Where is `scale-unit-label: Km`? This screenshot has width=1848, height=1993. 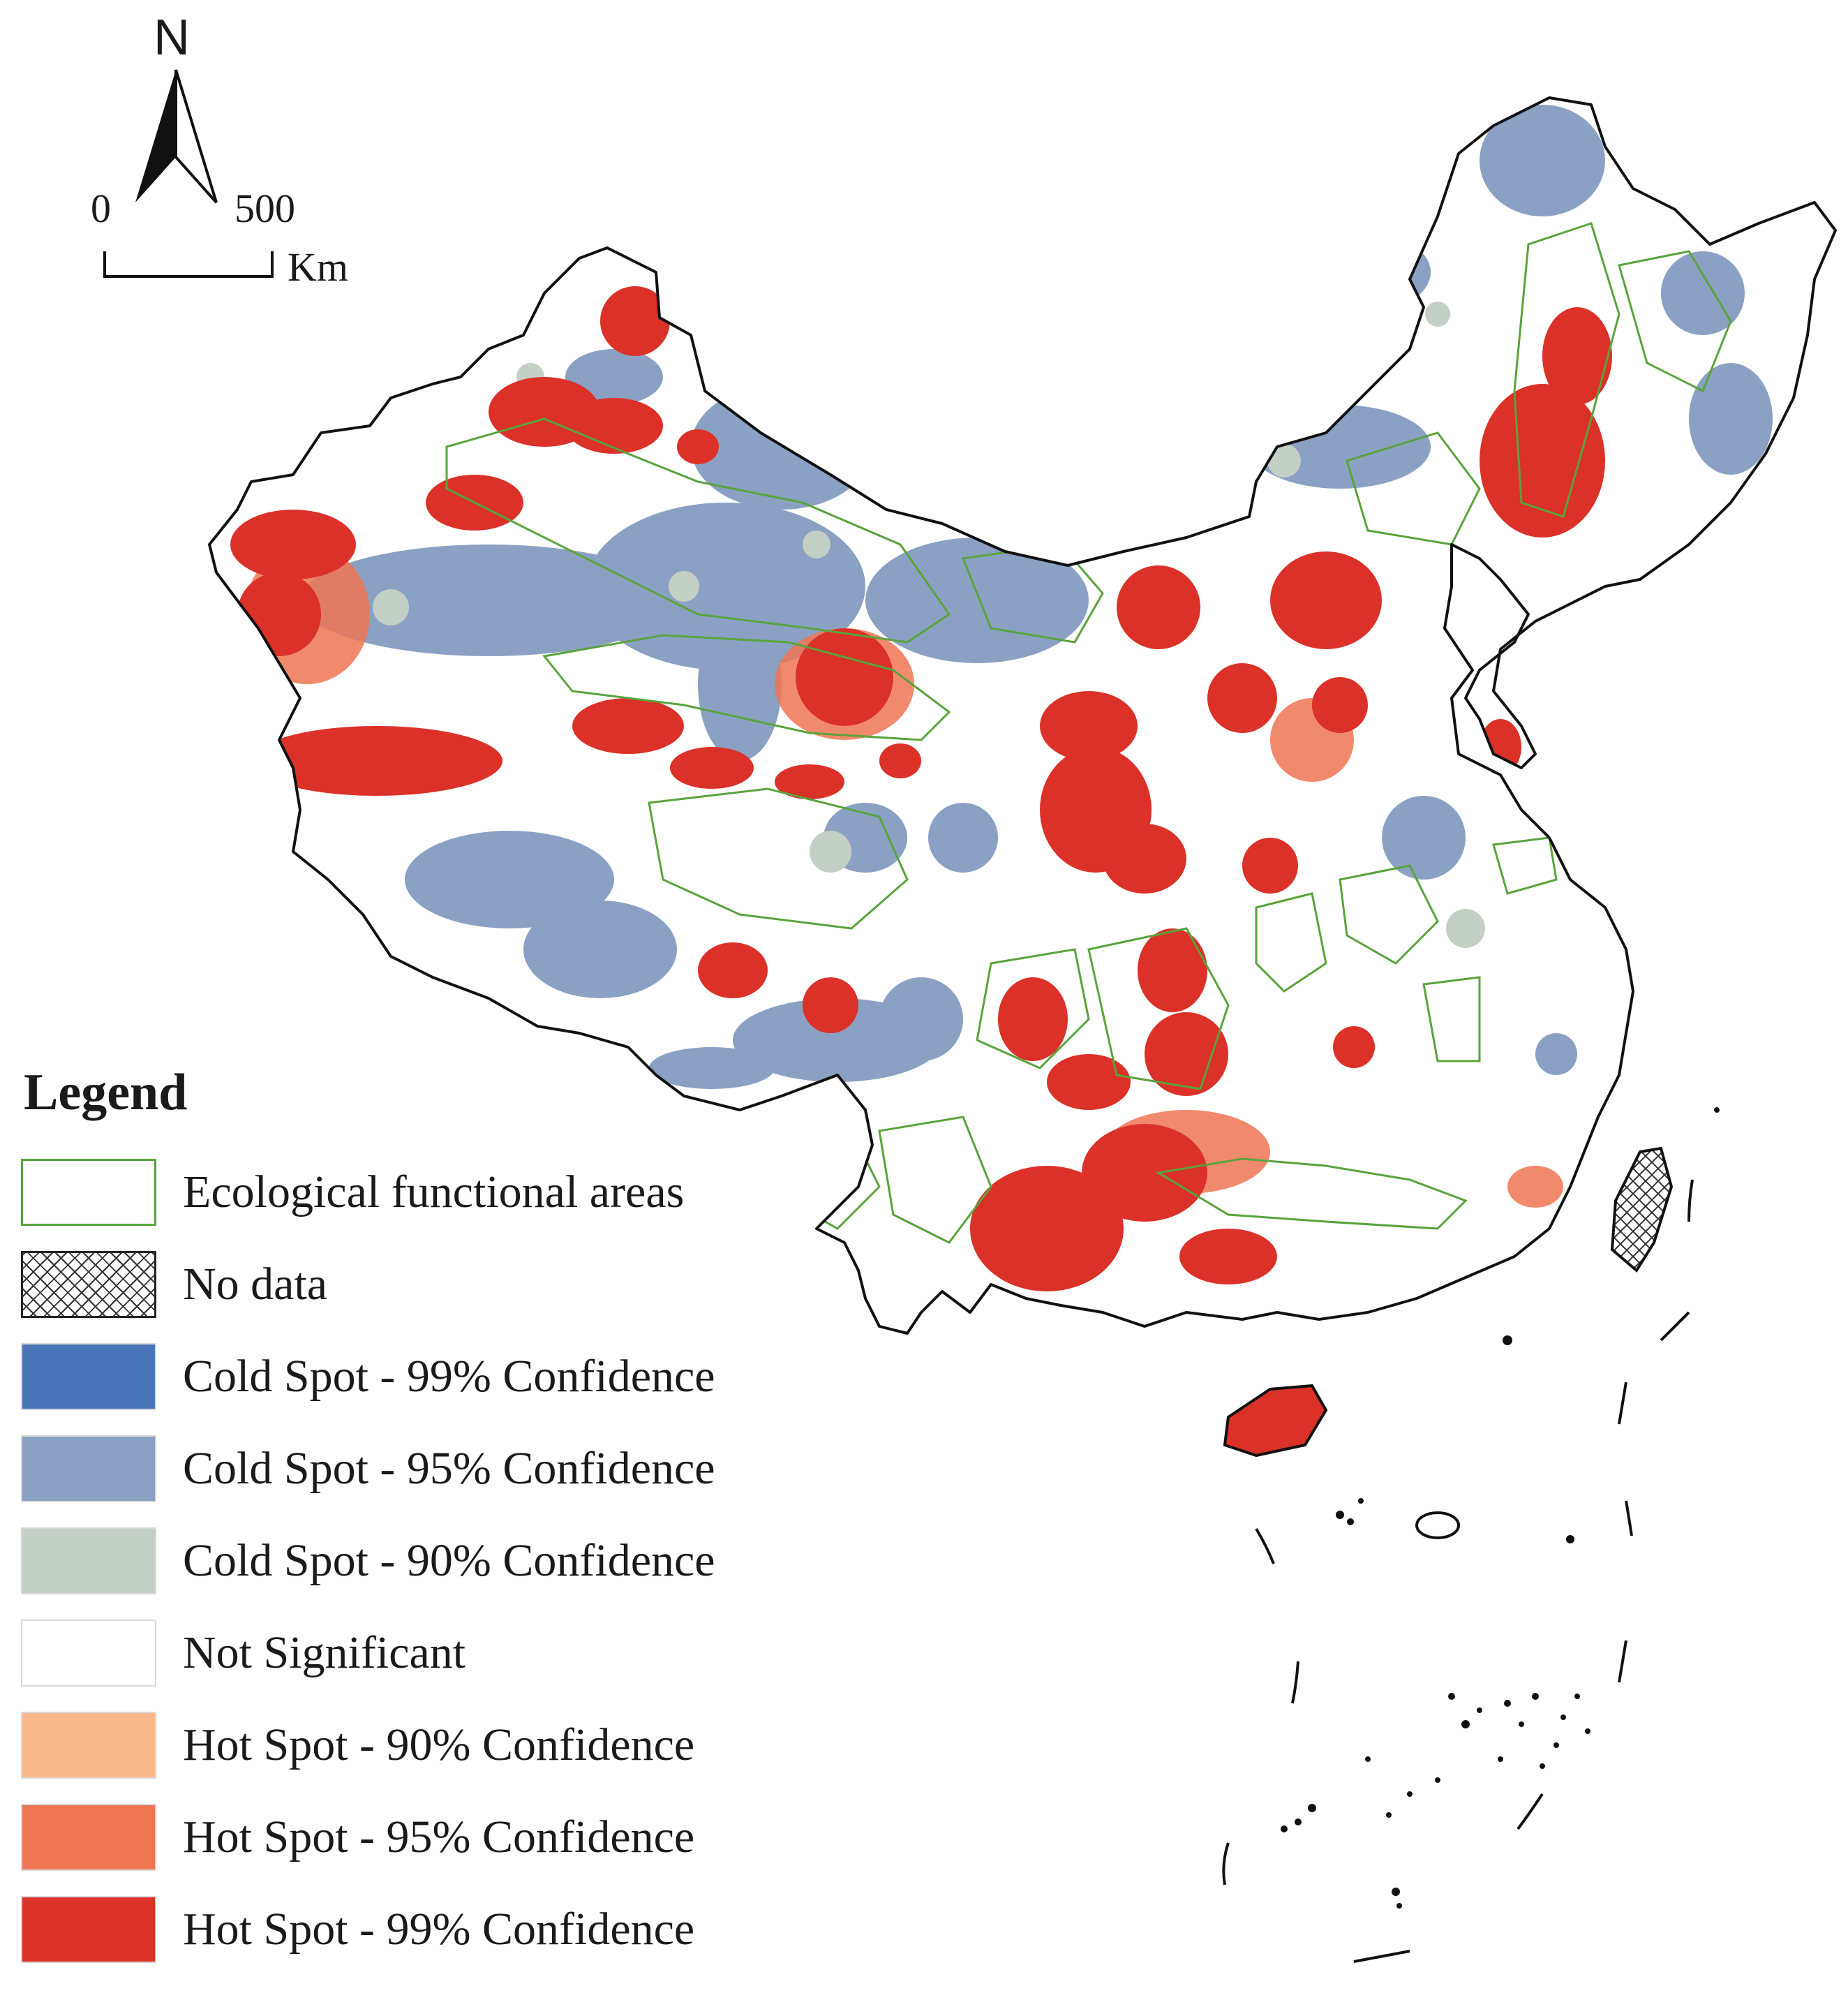
scale-unit-label: Km is located at coordinates (318, 267).